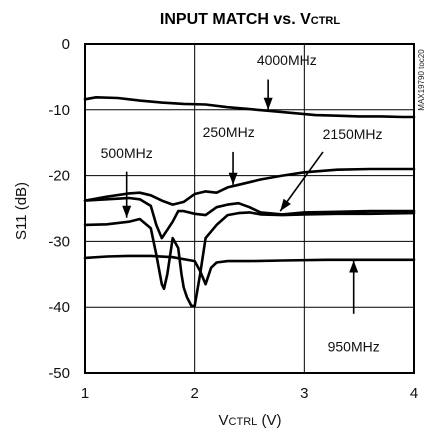  I want to click on y-tick-labels: 0 -10 -20 -30 -40 -50, so click(59, 209).